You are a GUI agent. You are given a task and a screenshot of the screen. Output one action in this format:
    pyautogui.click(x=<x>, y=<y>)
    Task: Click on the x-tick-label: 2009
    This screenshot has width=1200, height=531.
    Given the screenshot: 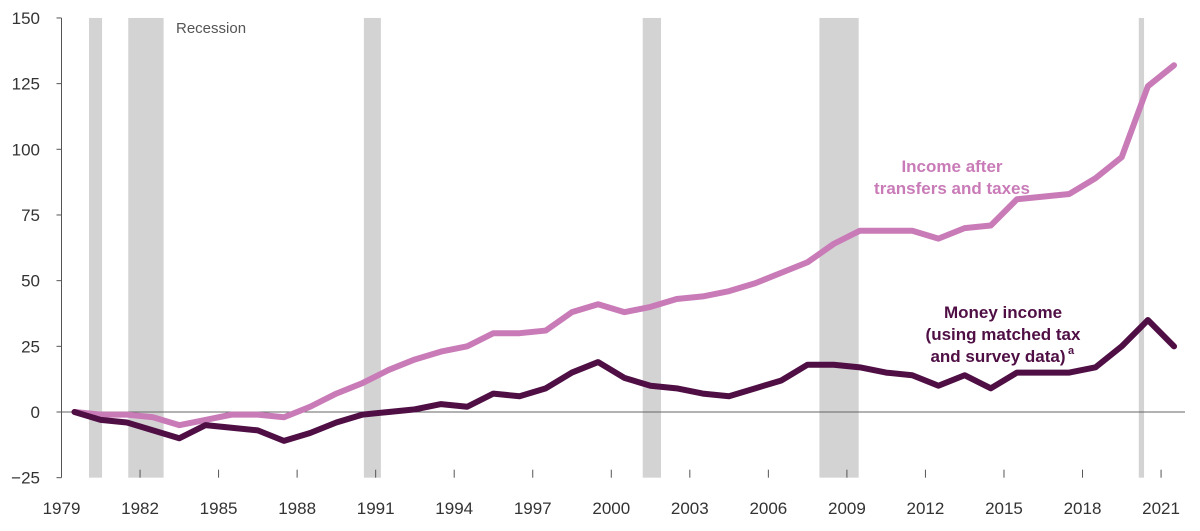 What is the action you would take?
    pyautogui.click(x=847, y=508)
    